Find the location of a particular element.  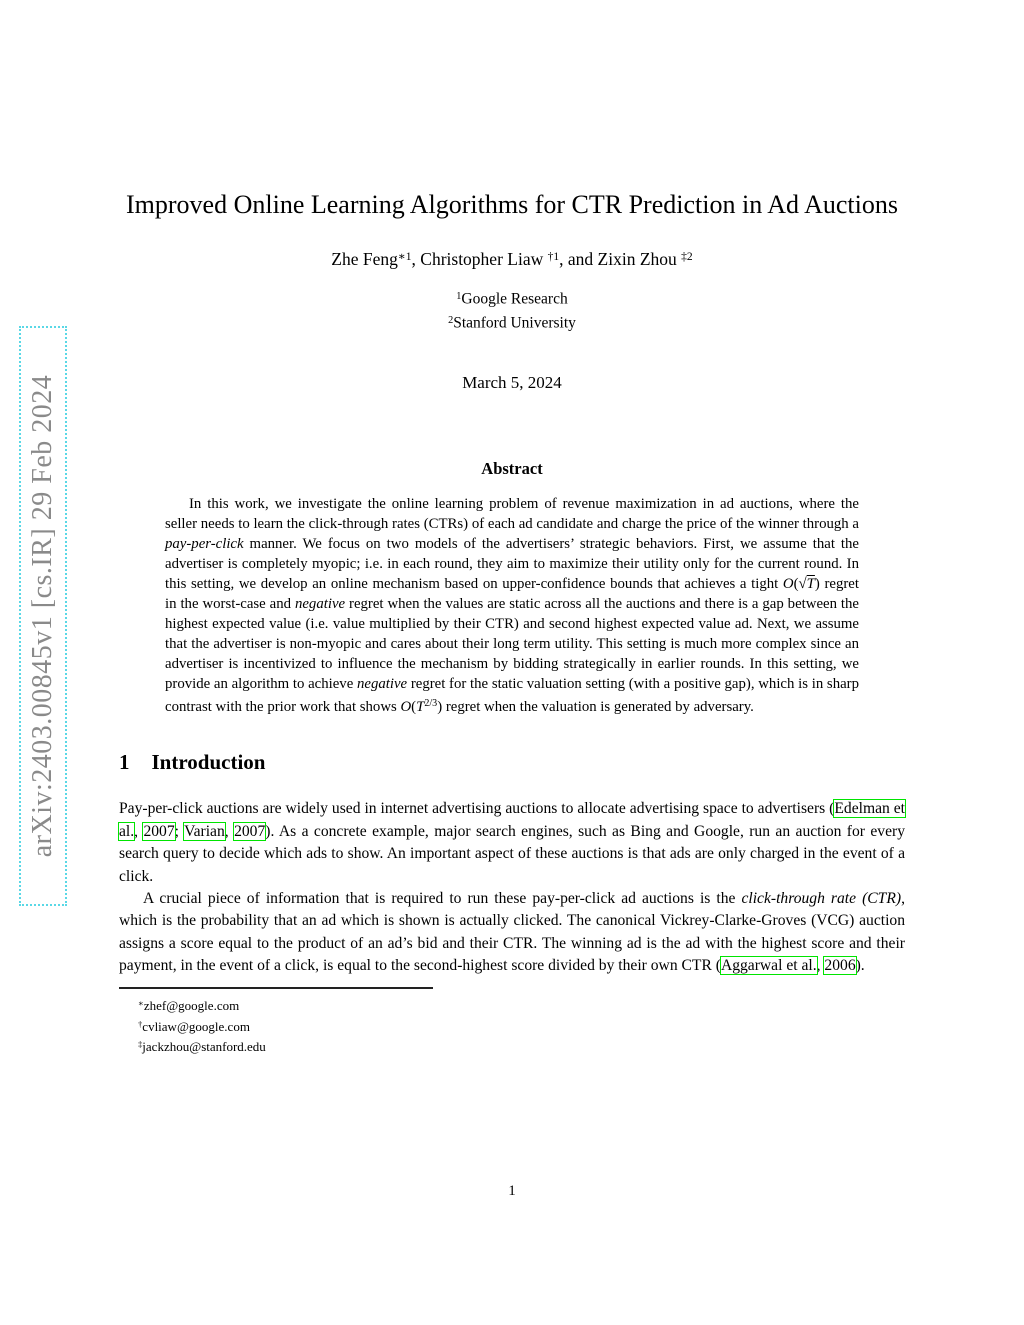

citation-link: Varian is located at coordinates (204, 831).